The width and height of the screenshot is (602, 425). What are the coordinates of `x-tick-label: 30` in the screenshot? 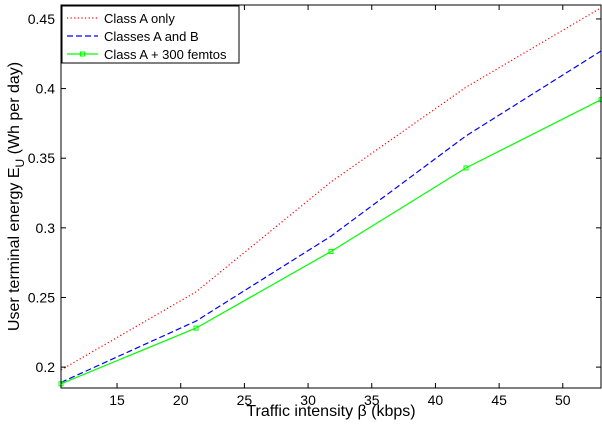 It's located at (308, 400).